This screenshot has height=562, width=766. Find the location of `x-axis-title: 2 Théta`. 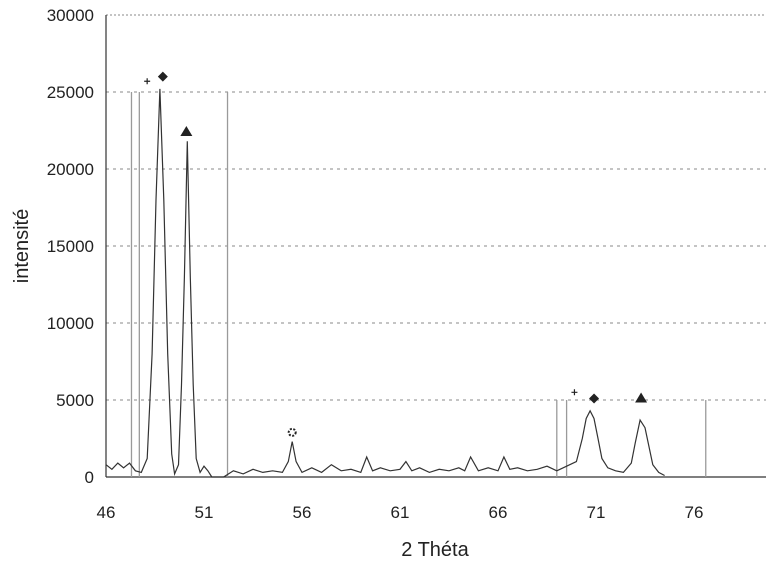

x-axis-title: 2 Théta is located at coordinates (435, 550).